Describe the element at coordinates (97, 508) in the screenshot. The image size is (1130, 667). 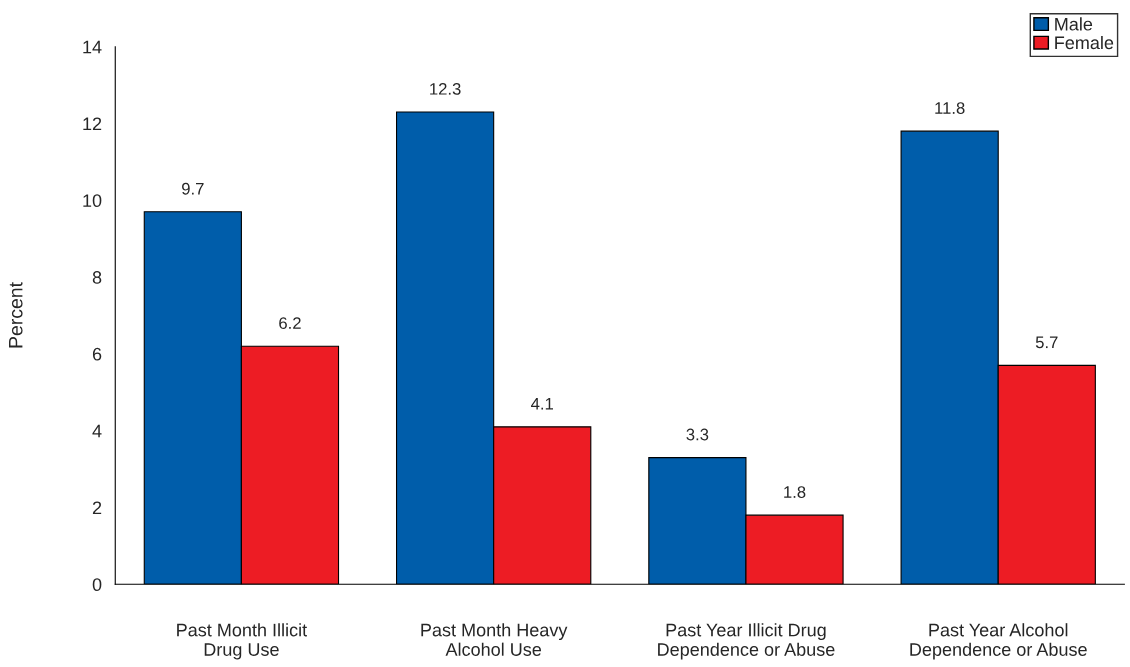
I see `y-tick-label: 2` at that location.